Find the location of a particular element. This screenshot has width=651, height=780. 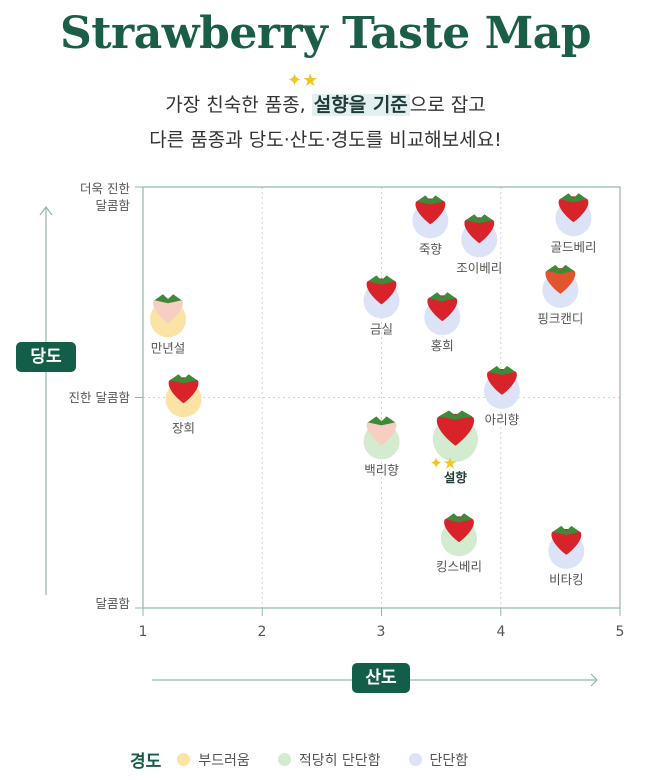

point-label: 금실 is located at coordinates (381, 328).